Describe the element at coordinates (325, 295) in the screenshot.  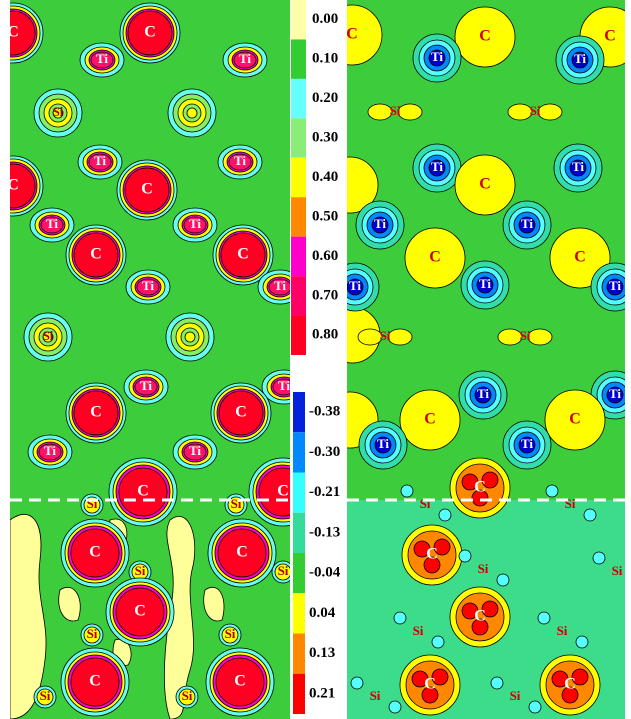
I see `colorbar-label: 0.70` at that location.